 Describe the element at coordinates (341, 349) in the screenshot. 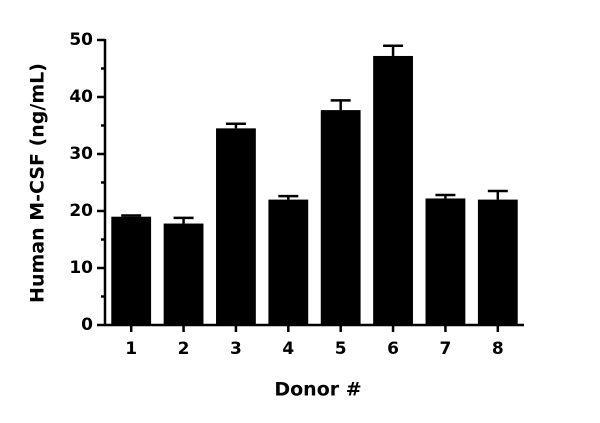

I see `x-tick-label: 5` at that location.